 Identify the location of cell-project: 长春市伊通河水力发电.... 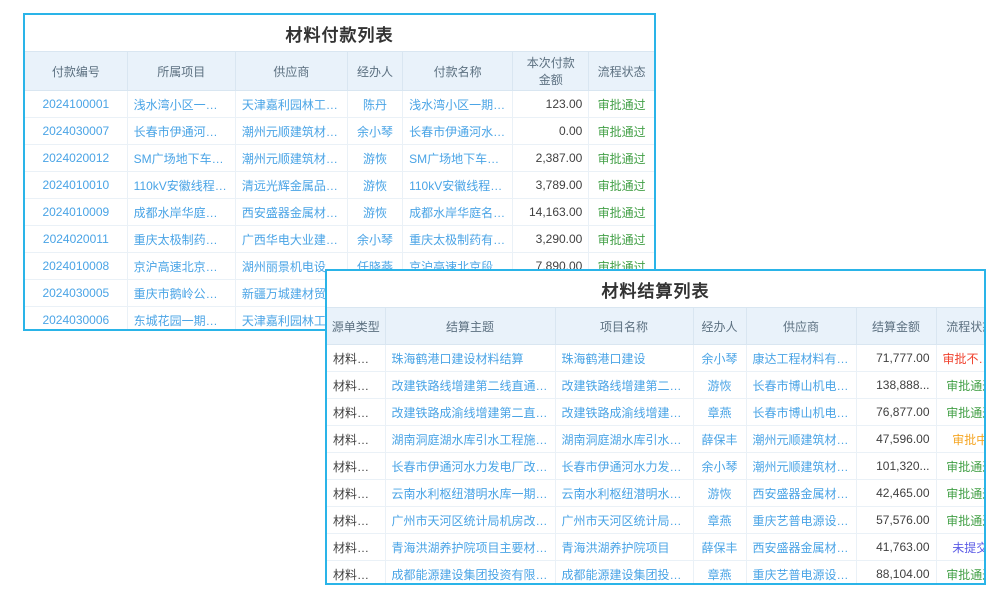
(181, 131).